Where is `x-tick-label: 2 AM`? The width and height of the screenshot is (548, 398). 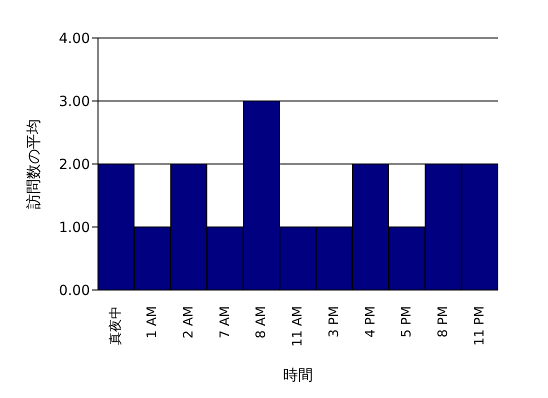 x-tick-label: 2 AM is located at coordinates (188, 322).